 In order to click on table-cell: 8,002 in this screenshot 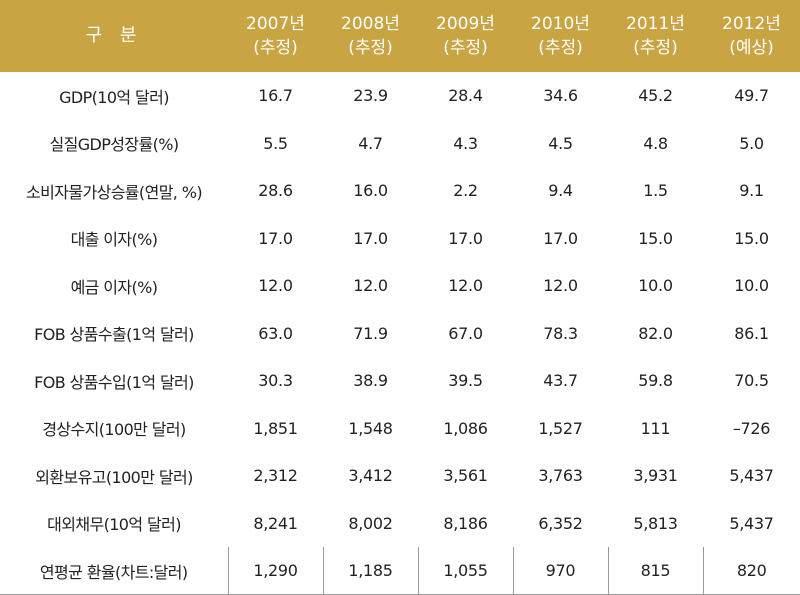, I will do `click(370, 523)`.